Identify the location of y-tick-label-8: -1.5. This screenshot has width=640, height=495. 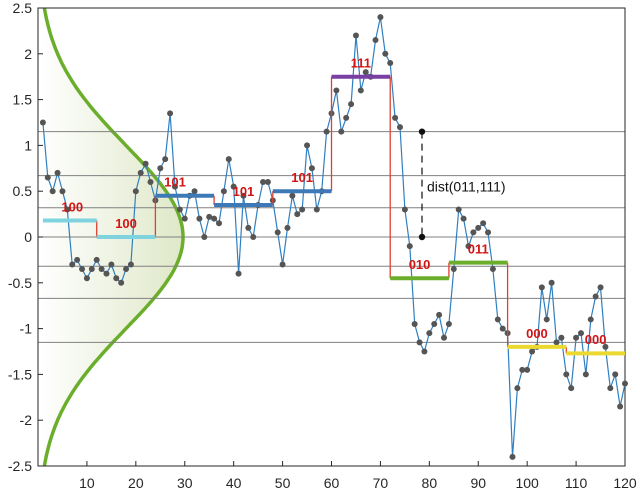
(20, 374).